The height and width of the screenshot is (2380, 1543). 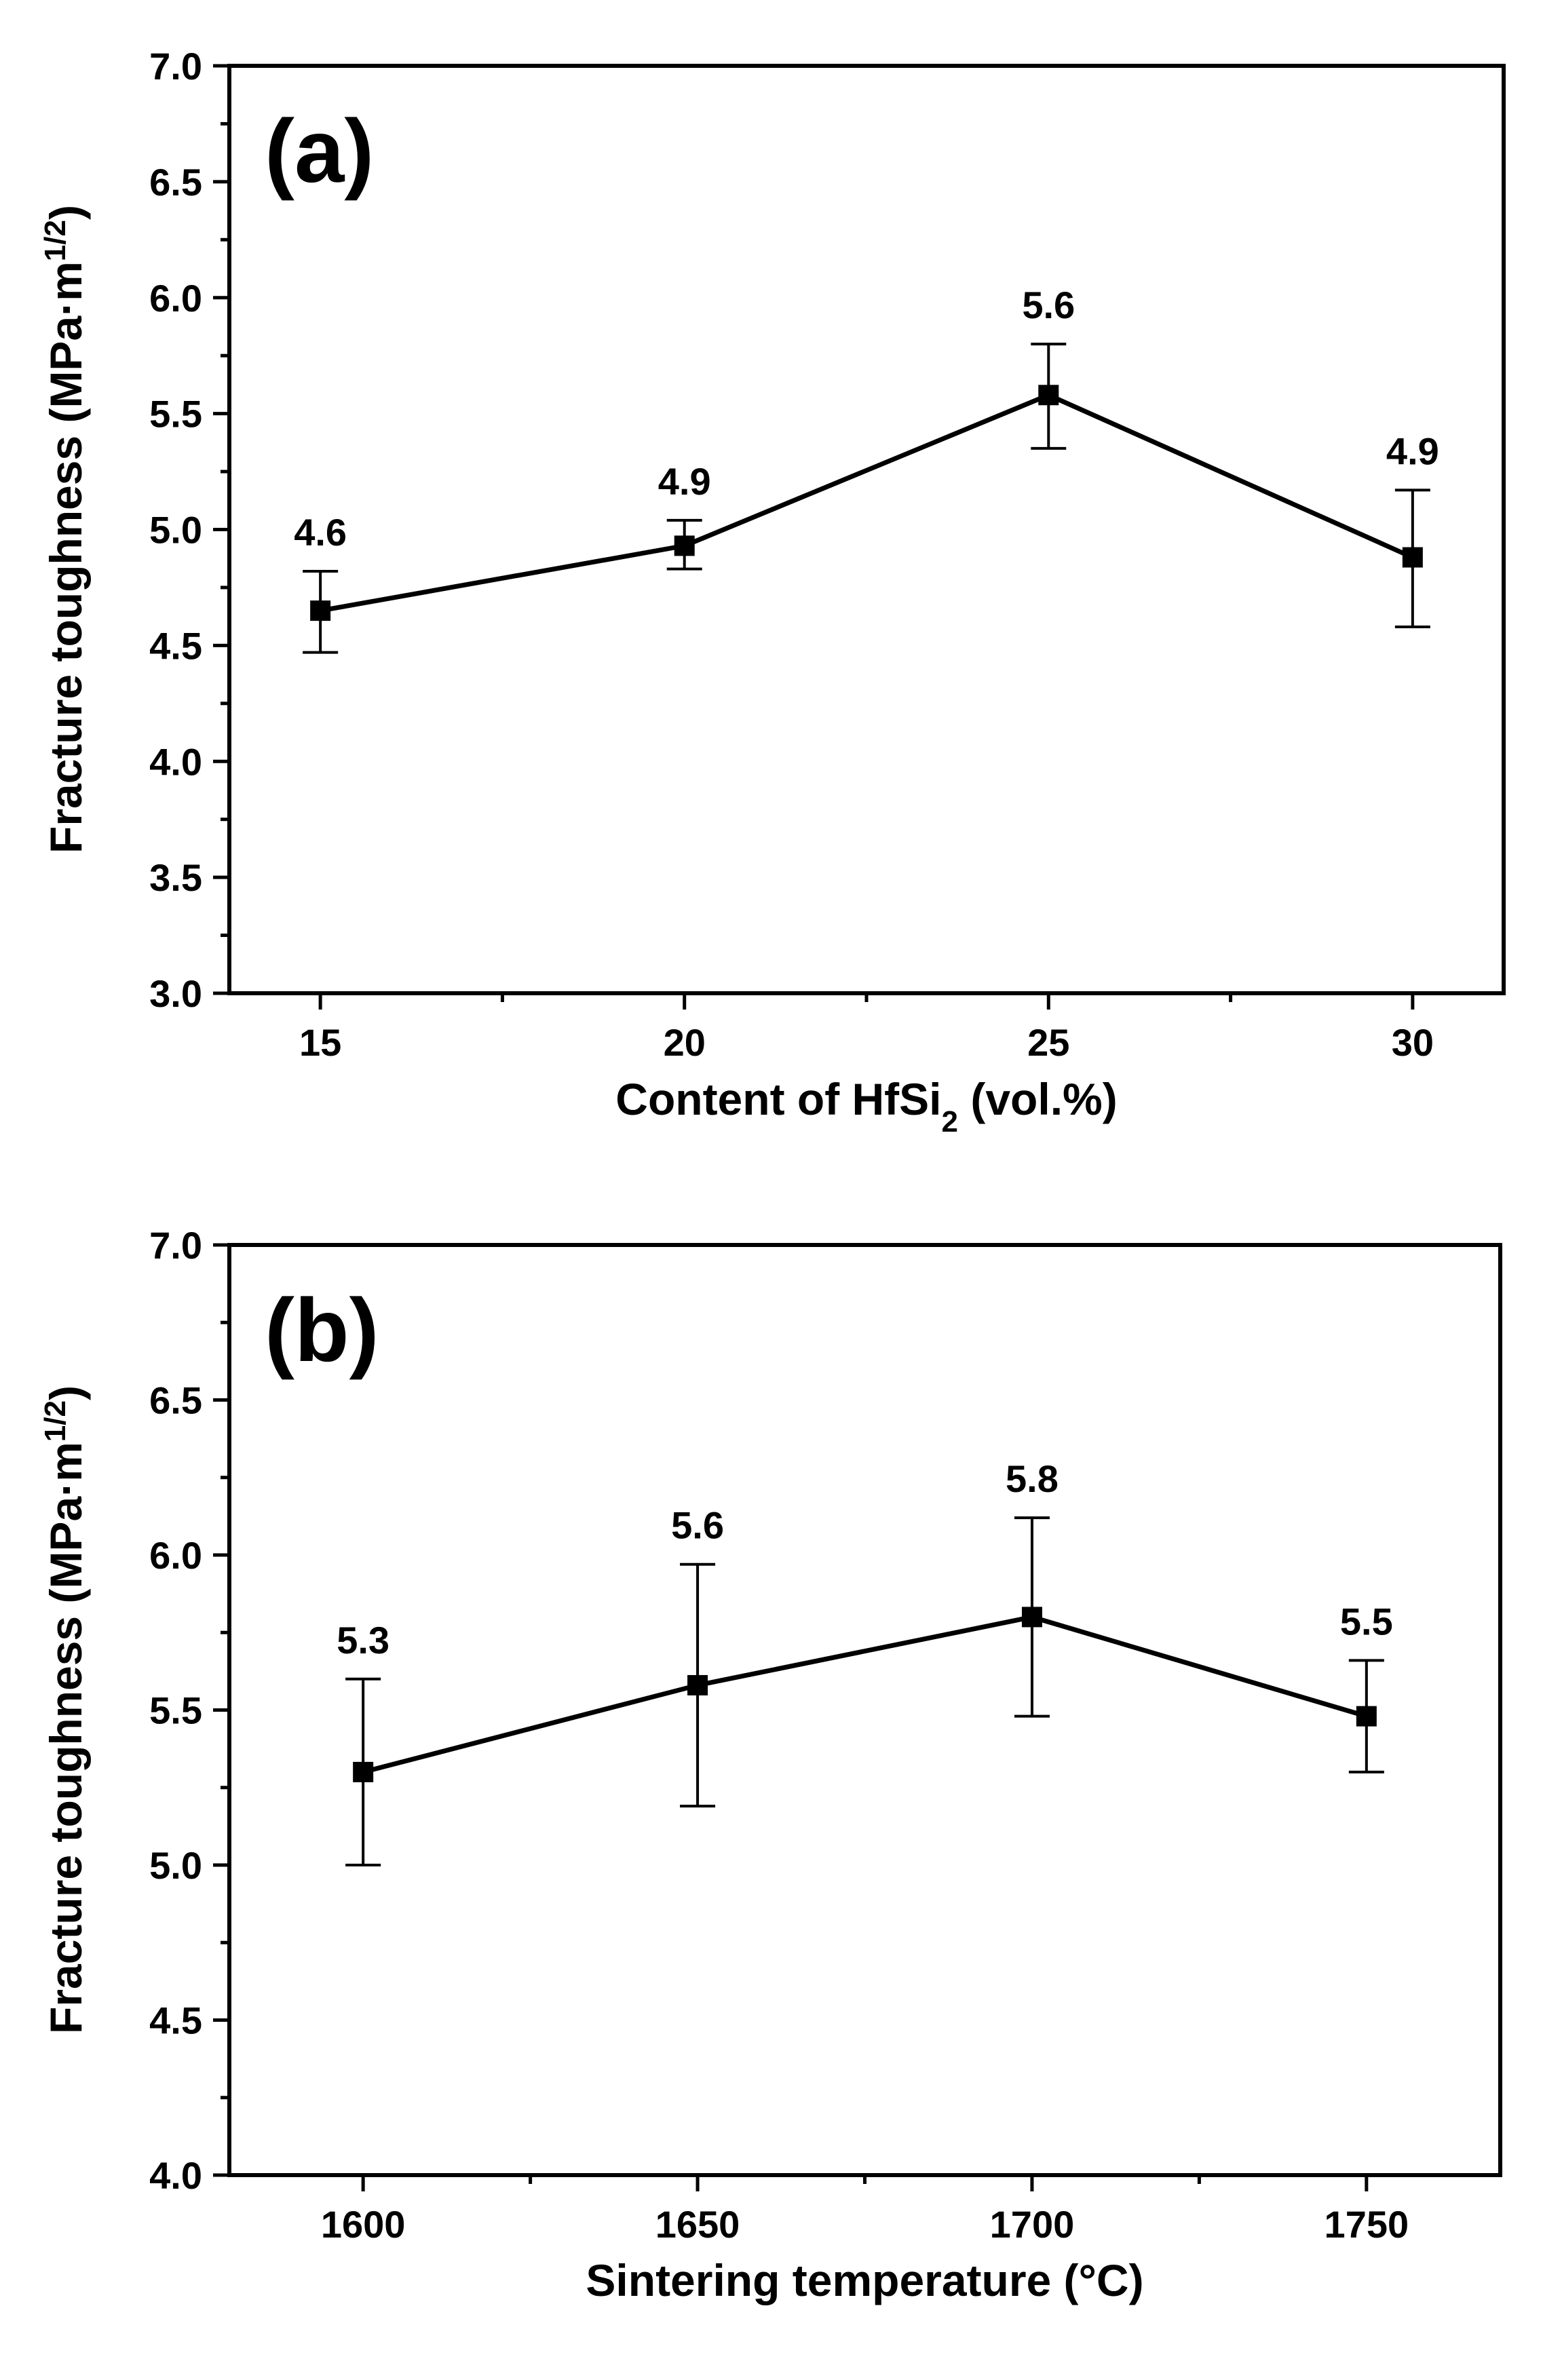 I want to click on x-axis-title-subscript: 2, so click(x=950, y=1121).